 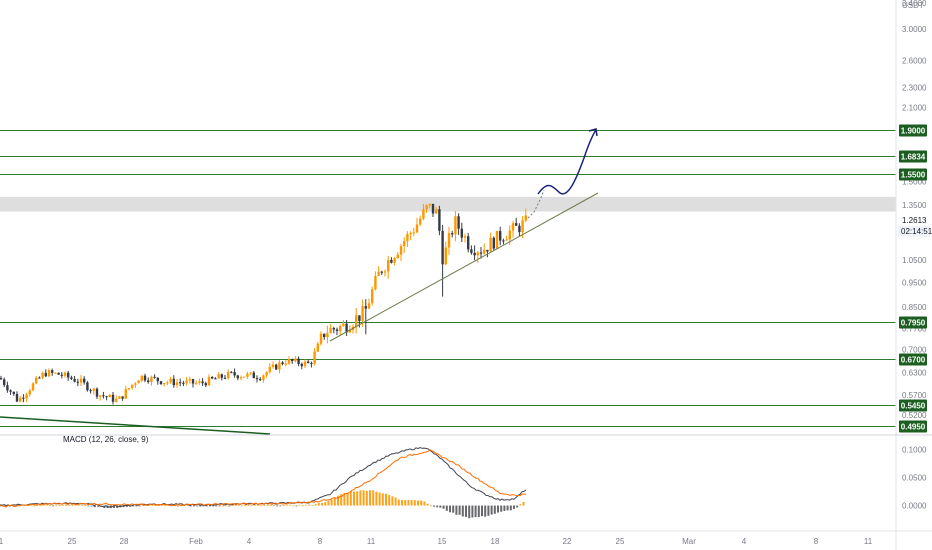 I want to click on ascending-trendline, so click(x=464, y=267).